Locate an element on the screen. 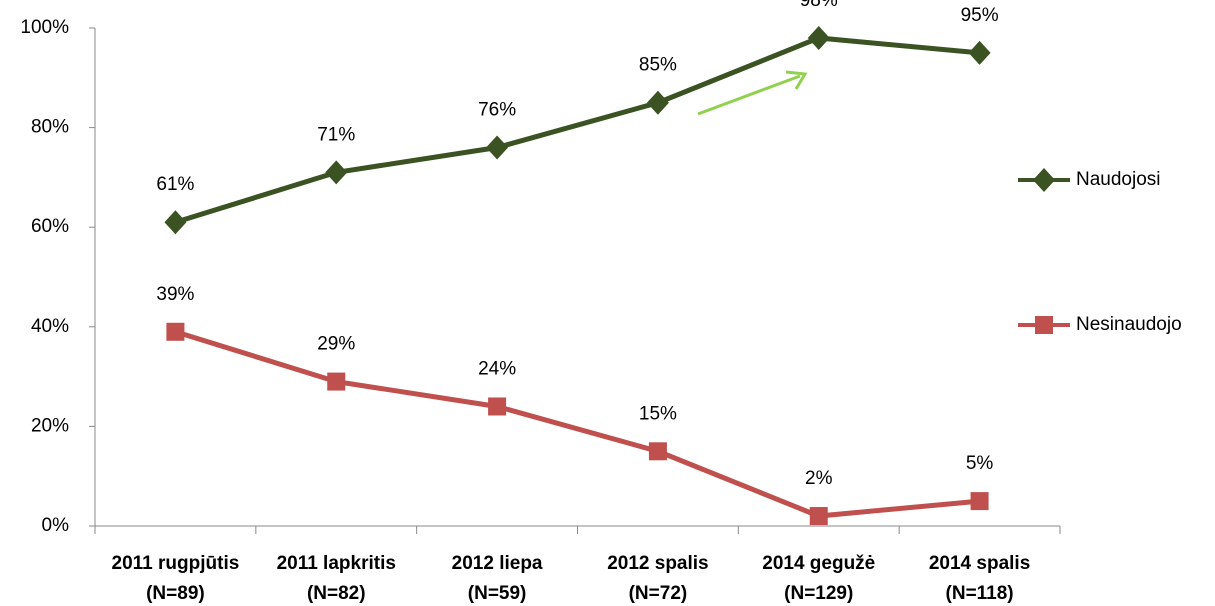 The width and height of the screenshot is (1215, 606). data-label: 15% is located at coordinates (658, 413).